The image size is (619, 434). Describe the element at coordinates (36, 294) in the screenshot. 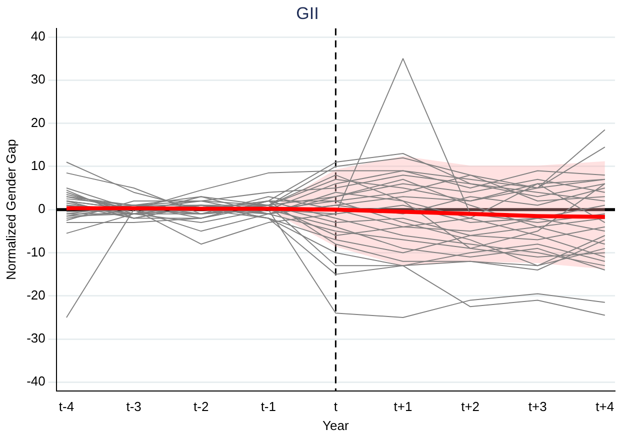

I see `y-tick-label: -20` at that location.